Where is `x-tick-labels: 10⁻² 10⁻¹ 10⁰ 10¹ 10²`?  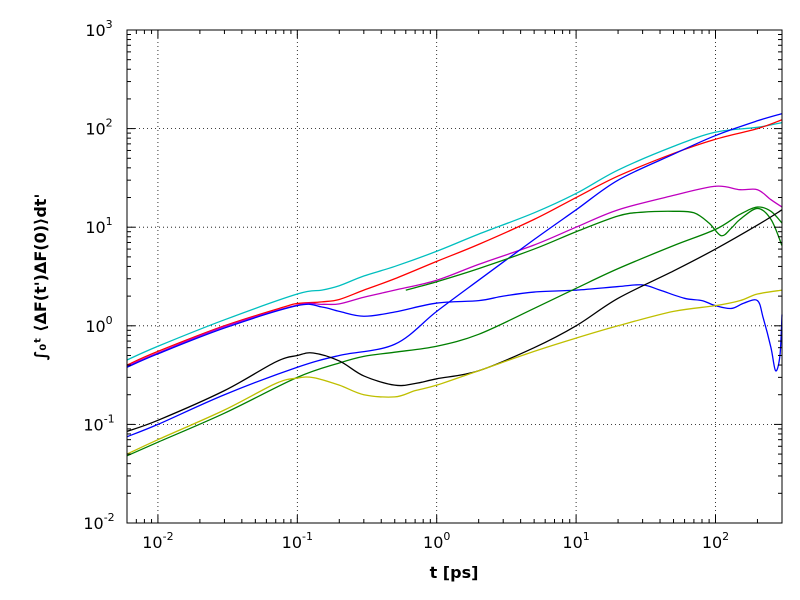 x-tick-labels: 10⁻² 10⁻¹ 10⁰ 10¹ 10² is located at coordinates (435, 541).